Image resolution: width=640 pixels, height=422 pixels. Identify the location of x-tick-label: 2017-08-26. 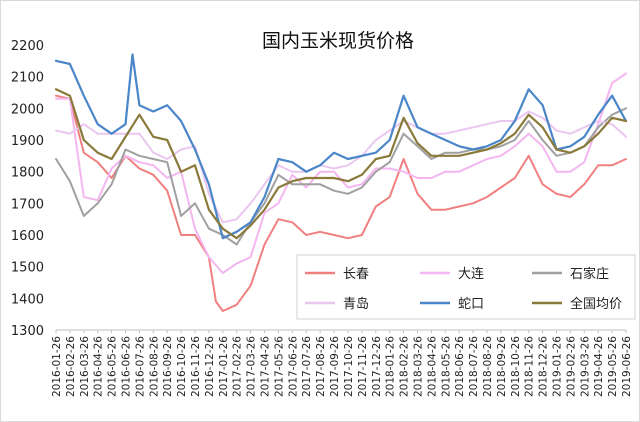
(321, 366).